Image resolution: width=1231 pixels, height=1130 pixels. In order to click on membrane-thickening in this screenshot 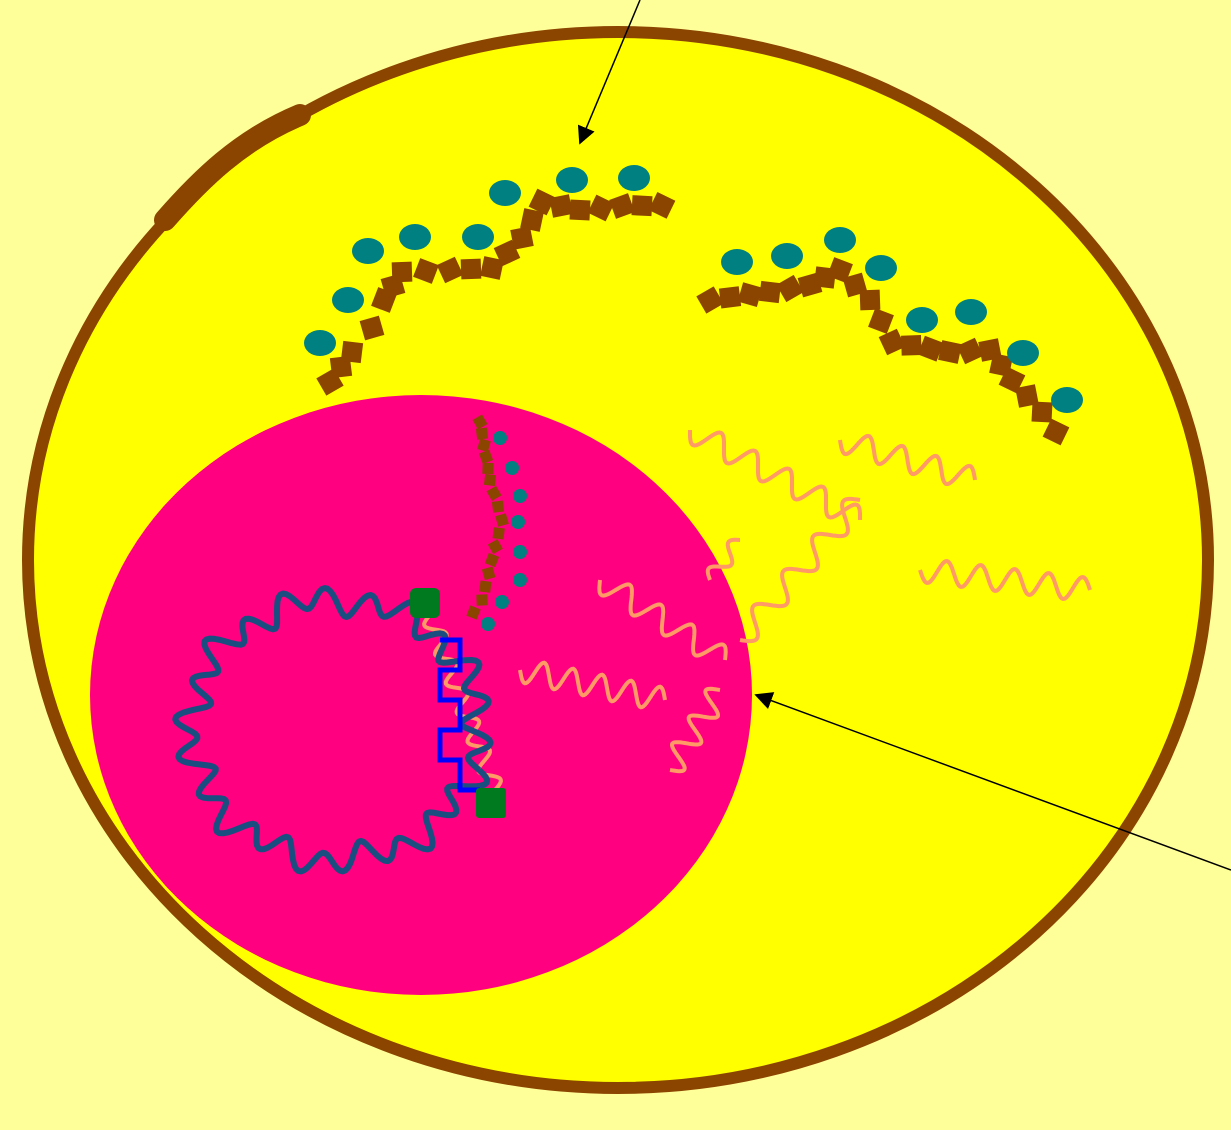, I will do `click(232, 167)`.